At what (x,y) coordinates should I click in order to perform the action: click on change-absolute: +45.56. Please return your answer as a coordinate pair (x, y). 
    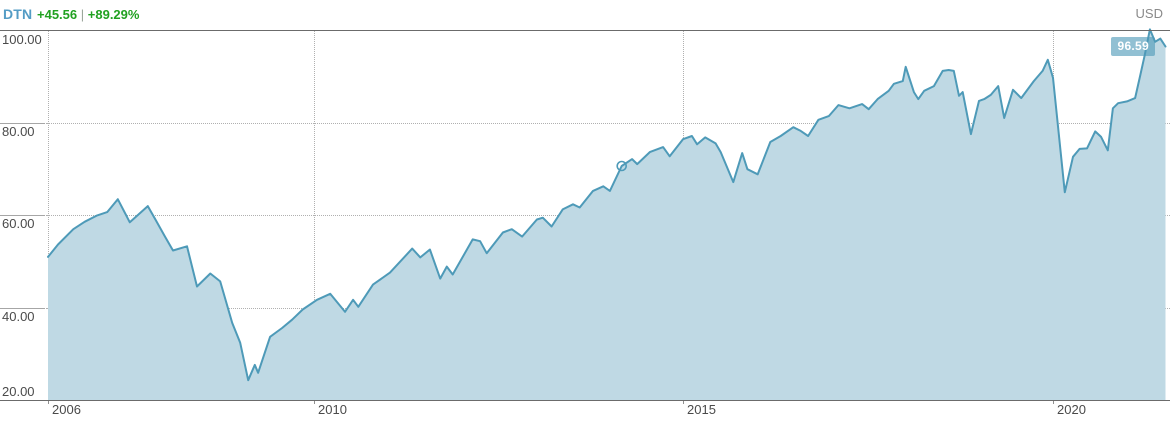
    Looking at the image, I should click on (57, 14).